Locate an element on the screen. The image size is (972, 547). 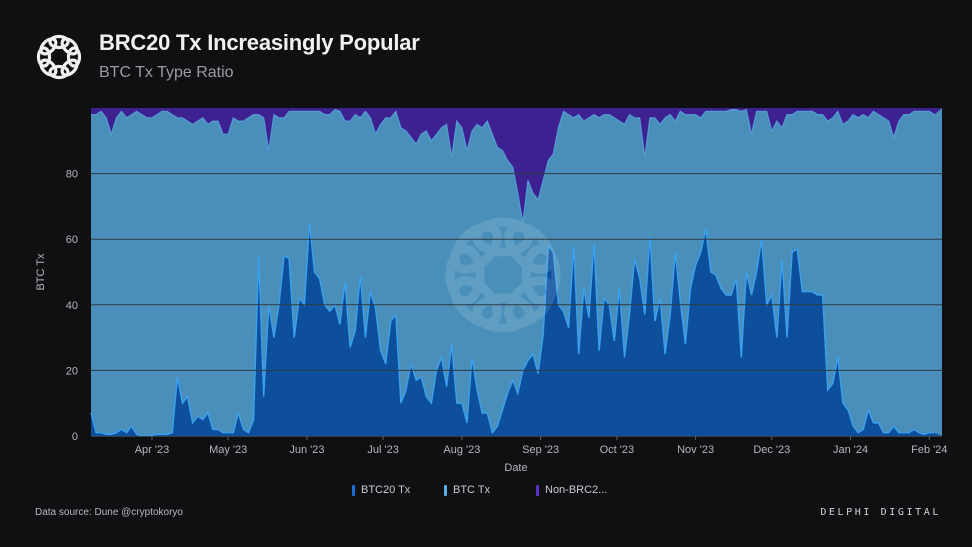
x-tick-label: Apr '23 is located at coordinates (152, 450).